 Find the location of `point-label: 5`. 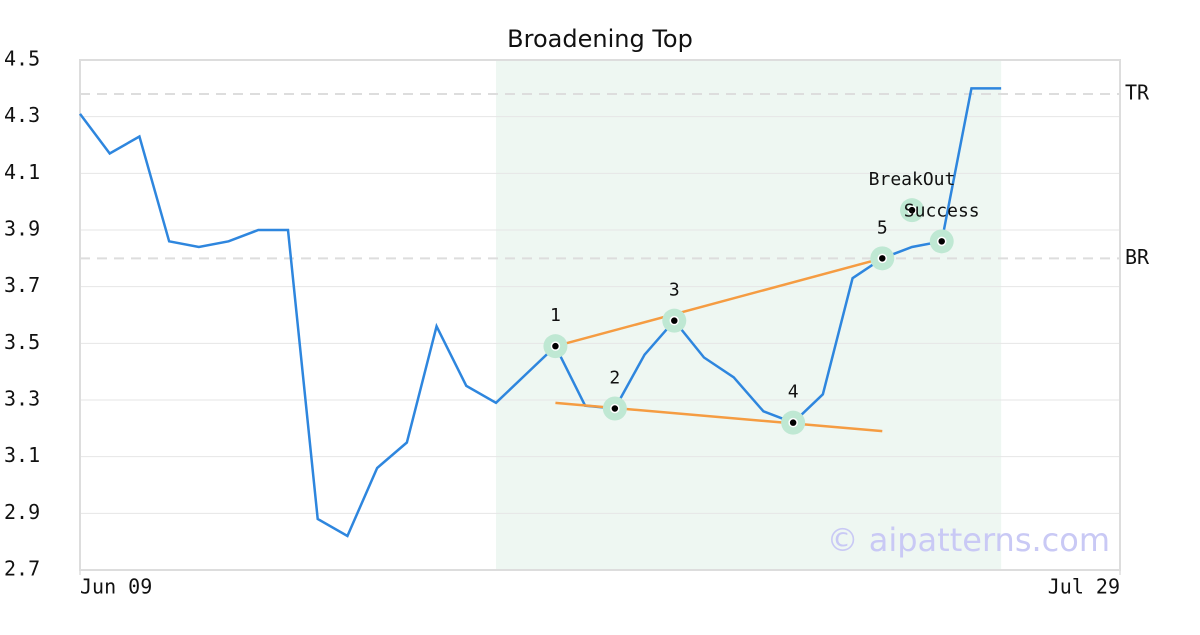

point-label: 5 is located at coordinates (882, 227).